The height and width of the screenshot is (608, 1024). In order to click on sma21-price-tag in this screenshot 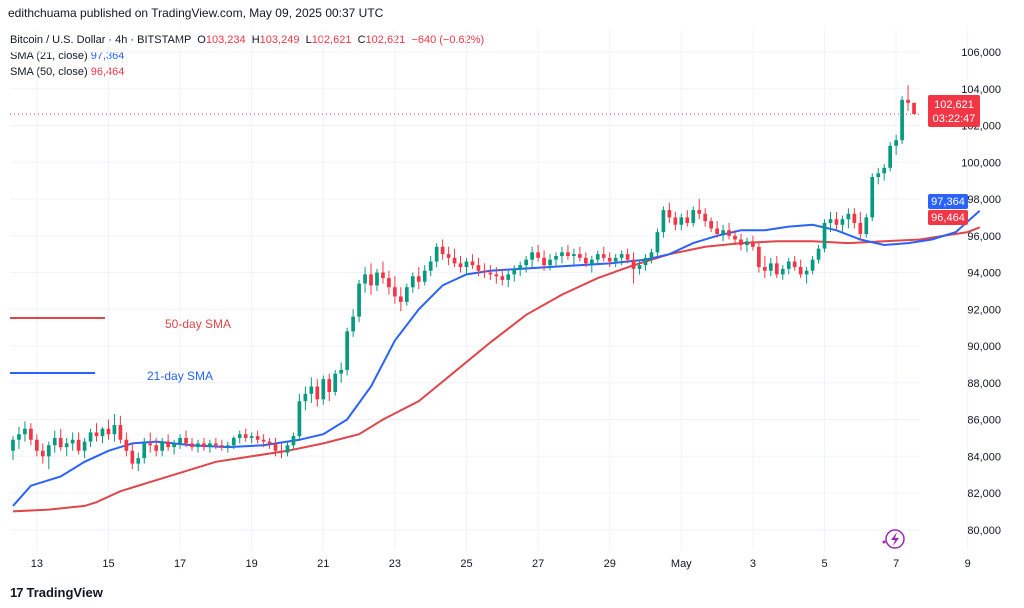, I will do `click(948, 201)`.